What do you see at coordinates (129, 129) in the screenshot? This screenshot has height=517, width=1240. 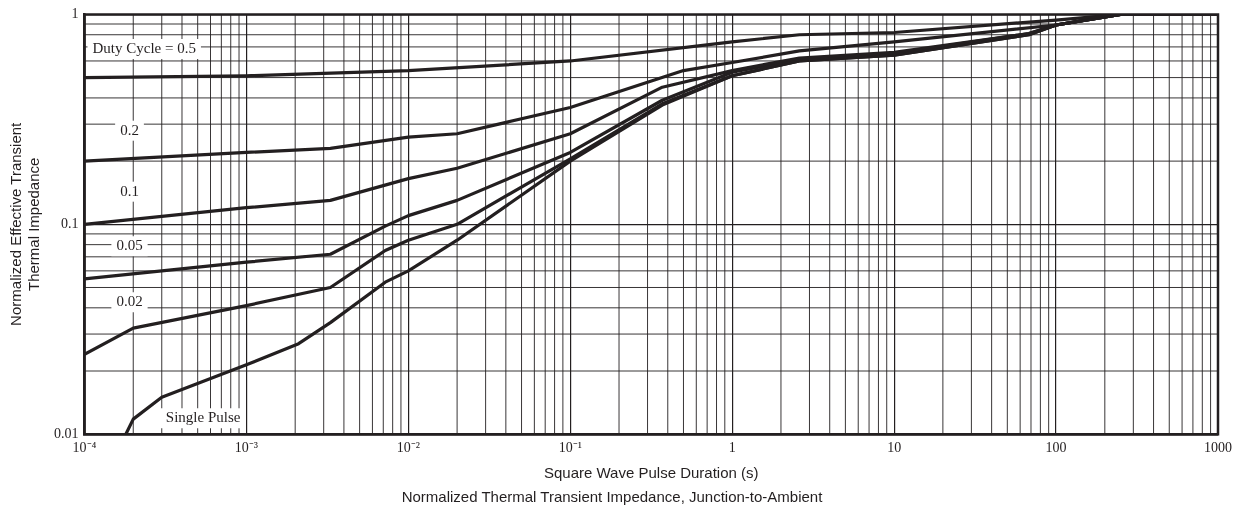 I see `series-label: 0.2` at bounding box center [129, 129].